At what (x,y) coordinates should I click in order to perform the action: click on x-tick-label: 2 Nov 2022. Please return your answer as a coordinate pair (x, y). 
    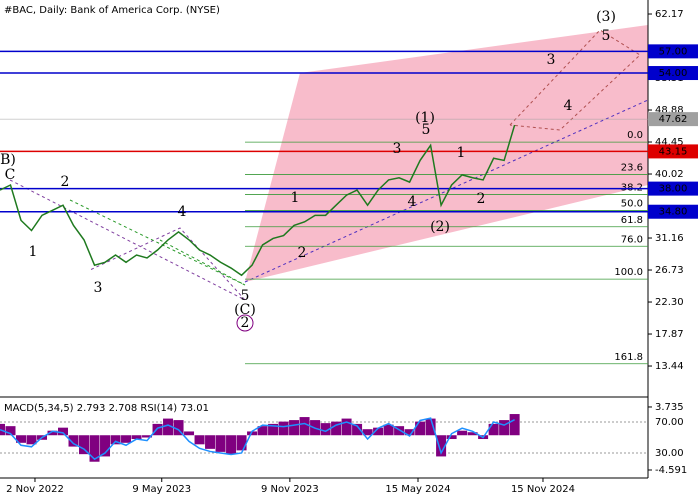
    Looking at the image, I should click on (35, 489).